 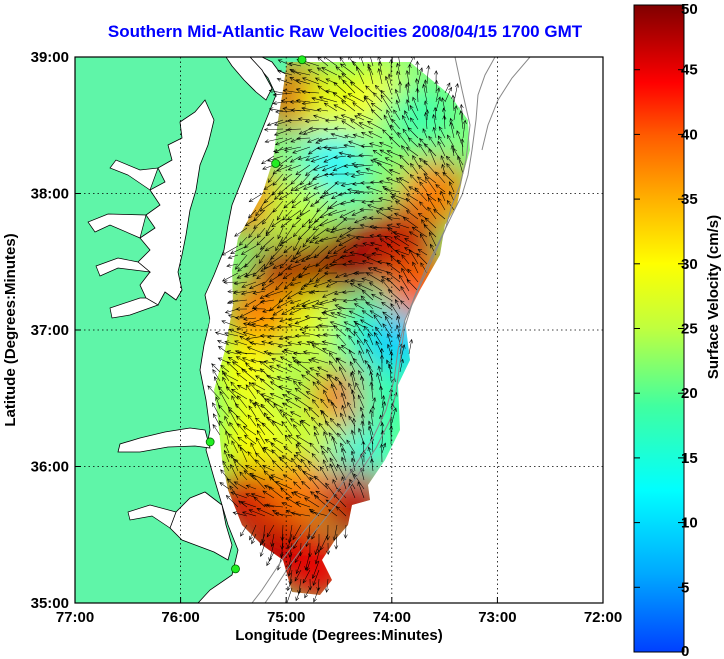 I want to click on colorbar-tick-label: 15, so click(x=689, y=458).